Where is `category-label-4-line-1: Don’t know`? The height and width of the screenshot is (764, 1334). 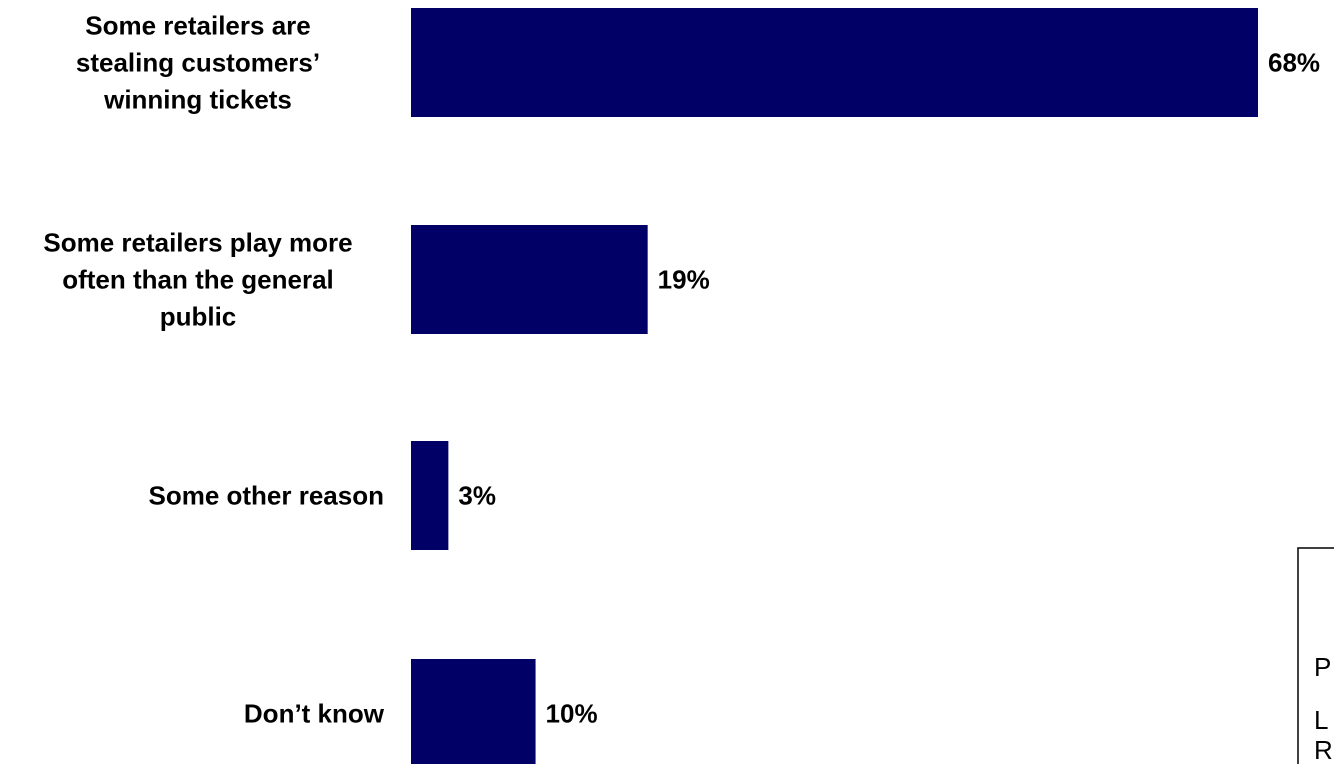
category-label-4-line-1: Don’t know is located at coordinates (314, 714).